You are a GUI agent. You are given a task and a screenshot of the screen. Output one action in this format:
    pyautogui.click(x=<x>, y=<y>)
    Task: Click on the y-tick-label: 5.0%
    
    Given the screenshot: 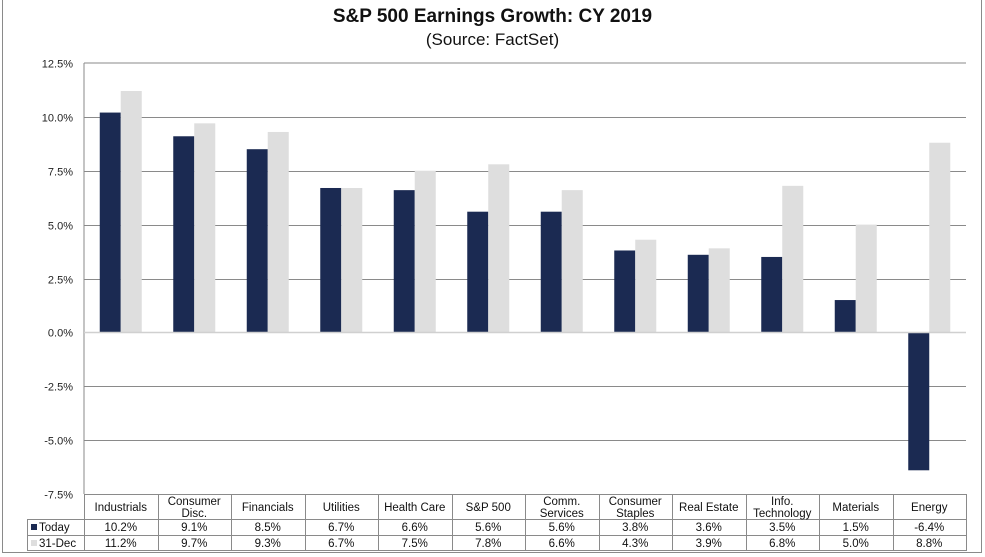 What is the action you would take?
    pyautogui.click(x=60, y=227)
    